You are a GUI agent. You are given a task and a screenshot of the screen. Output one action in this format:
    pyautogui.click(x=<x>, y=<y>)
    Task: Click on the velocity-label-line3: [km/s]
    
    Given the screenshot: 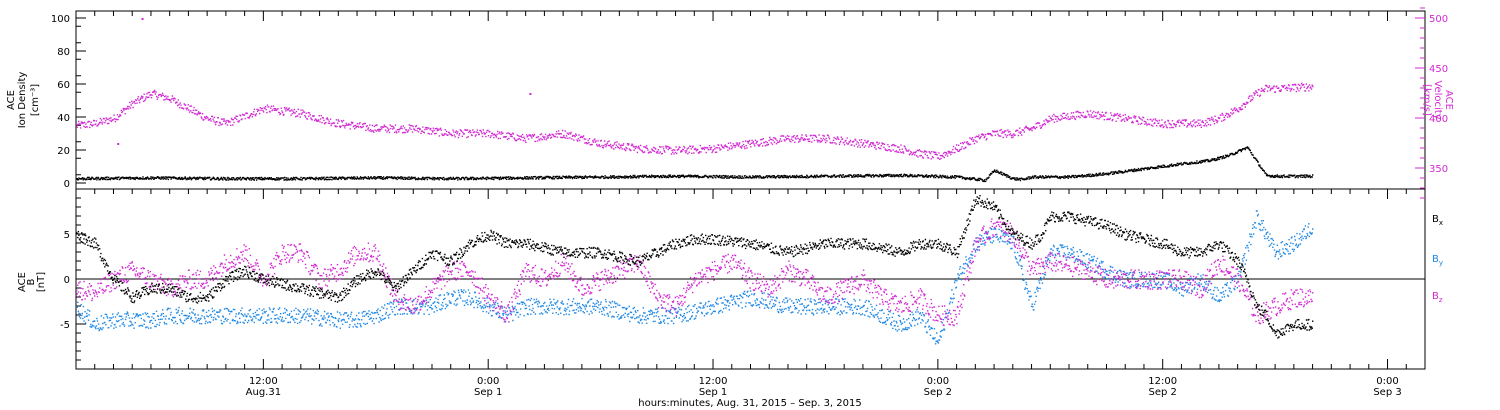 What is the action you would take?
    pyautogui.click(x=1426, y=100)
    